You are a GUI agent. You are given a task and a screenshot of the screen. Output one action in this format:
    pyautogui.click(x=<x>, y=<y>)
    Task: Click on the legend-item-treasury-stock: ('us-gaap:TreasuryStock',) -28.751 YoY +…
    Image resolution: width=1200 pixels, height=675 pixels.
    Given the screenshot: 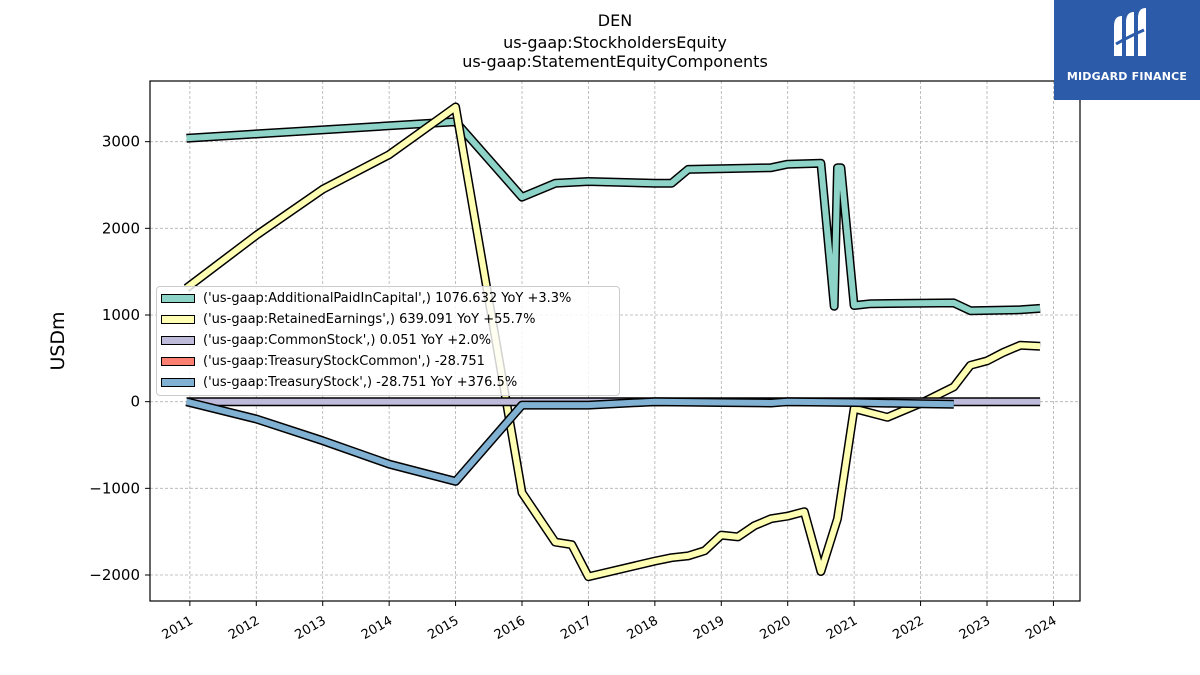 What is the action you would take?
    pyautogui.click(x=339, y=382)
    